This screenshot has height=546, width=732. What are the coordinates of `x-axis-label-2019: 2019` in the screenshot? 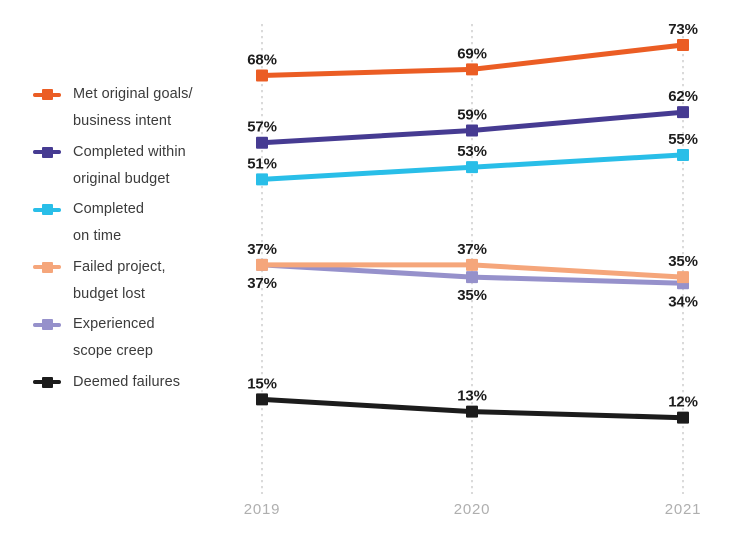 It's located at (262, 509).